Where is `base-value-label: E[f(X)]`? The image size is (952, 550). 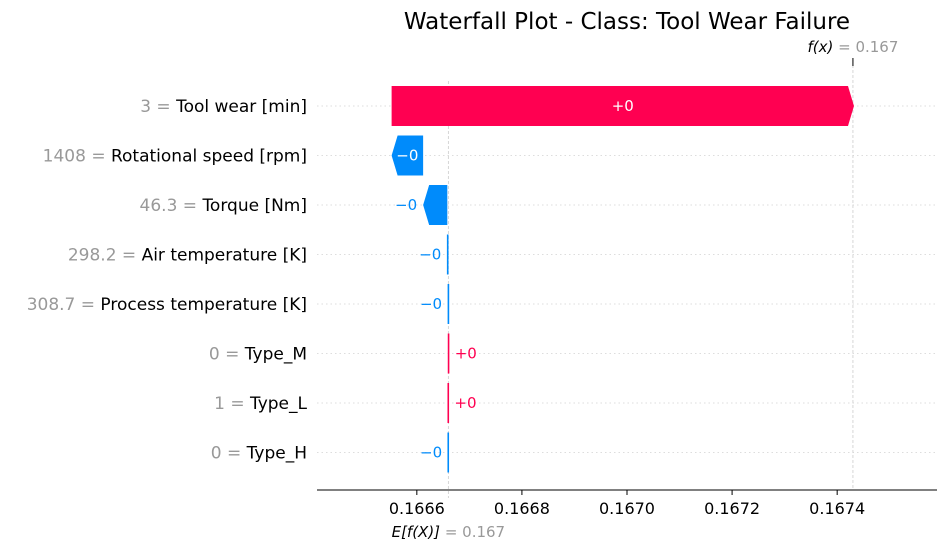 base-value-label: E[f(X)] is located at coordinates (418, 532).